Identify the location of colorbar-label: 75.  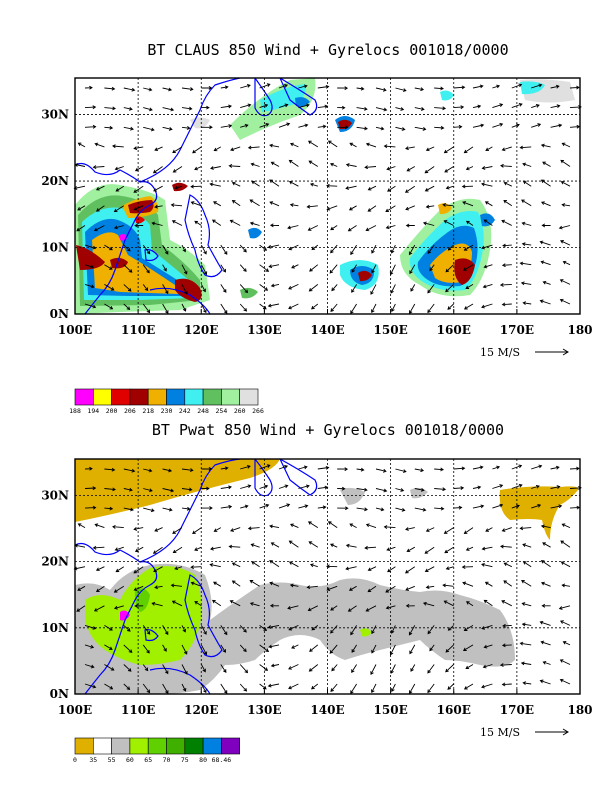
(185, 760).